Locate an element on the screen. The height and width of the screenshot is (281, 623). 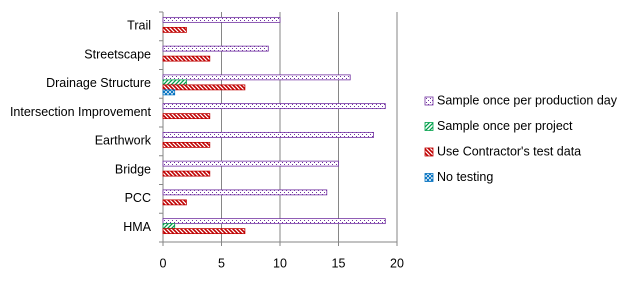
y-tick-label: Bridge is located at coordinates (133, 169).